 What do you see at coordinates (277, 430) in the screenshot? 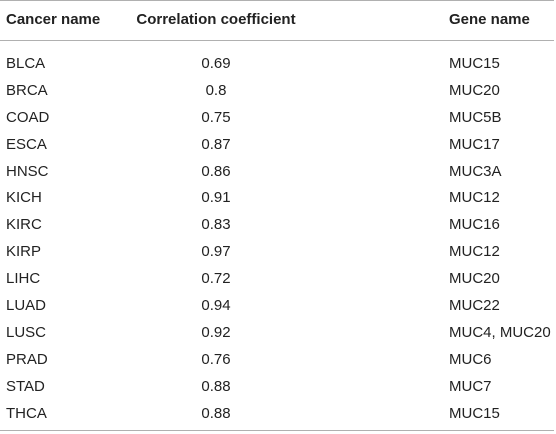
I see `table-bottom-rule` at bounding box center [277, 430].